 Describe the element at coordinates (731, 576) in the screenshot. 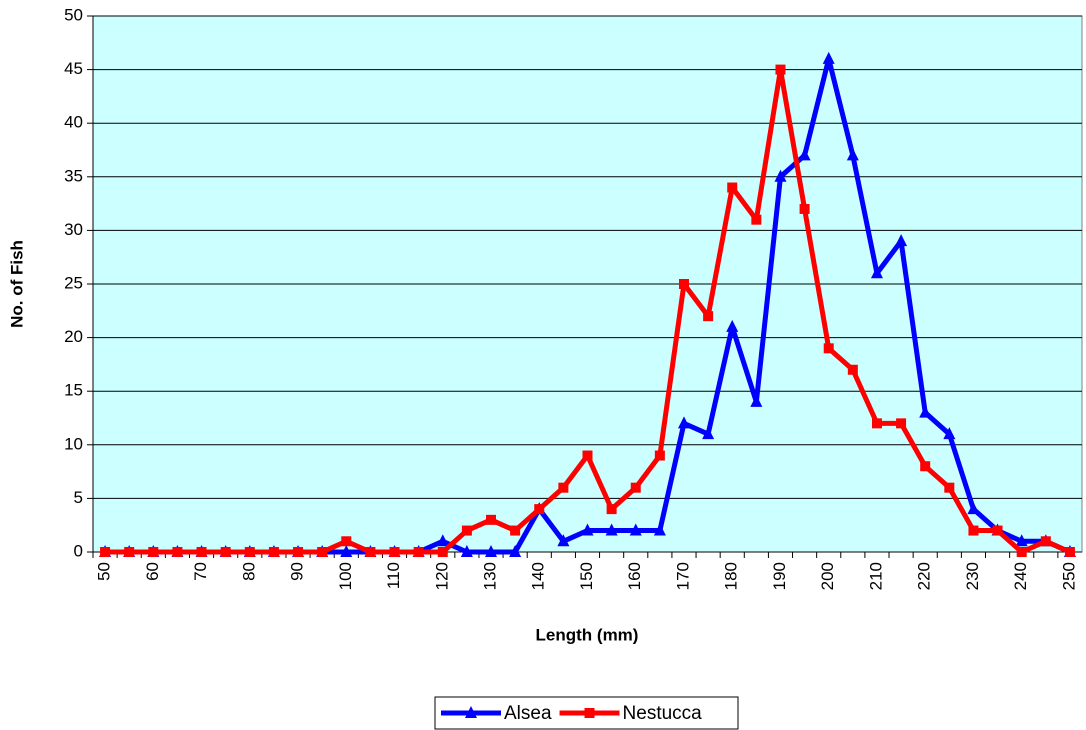

I see `x-tick-label: 180` at that location.